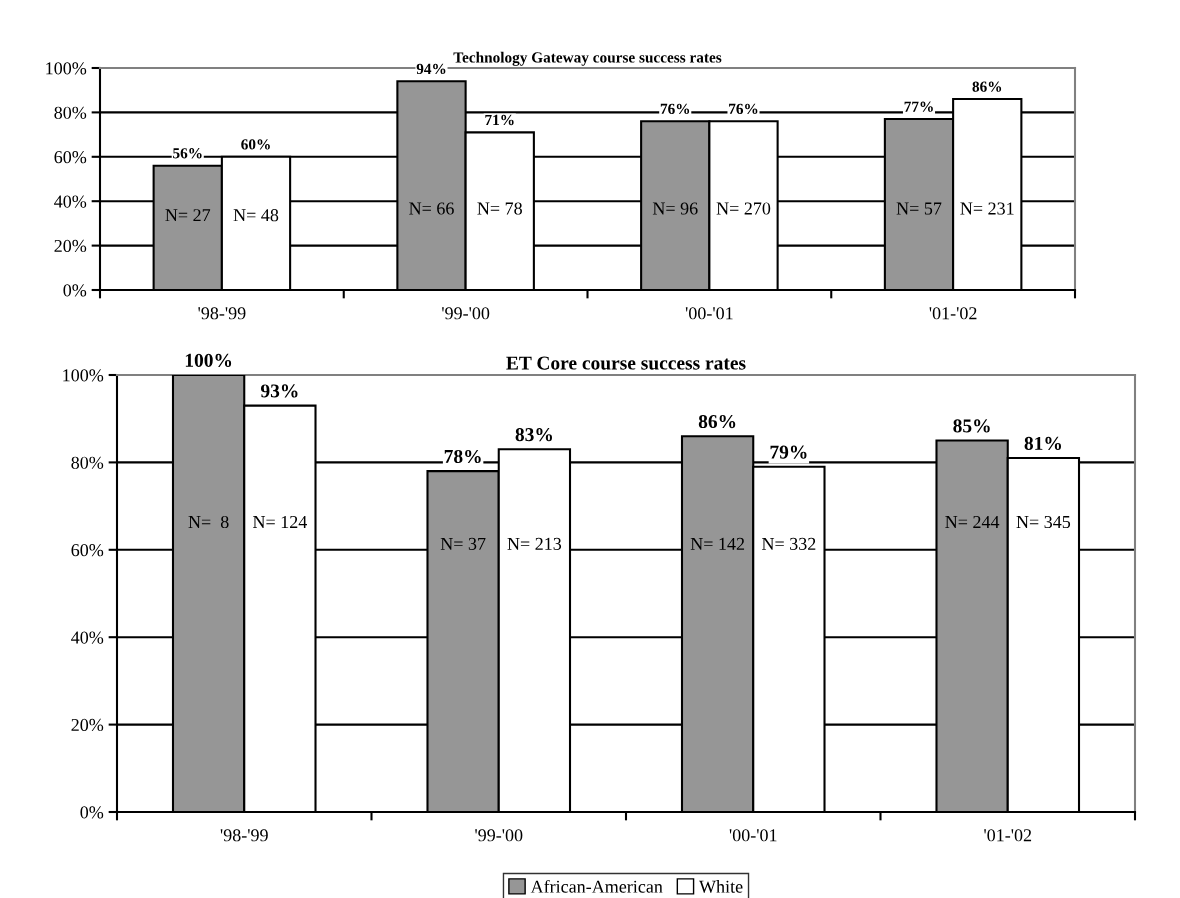 The height and width of the screenshot is (898, 1180). Describe the element at coordinates (431, 69) in the screenshot. I see `data-label: 94%` at that location.